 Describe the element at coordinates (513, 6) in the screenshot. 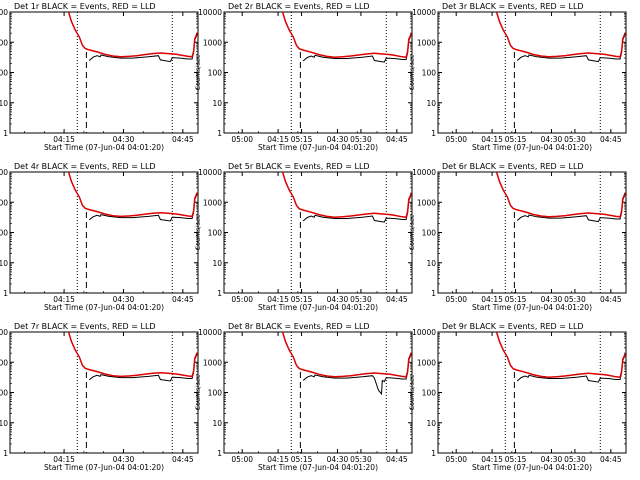

I see `chart-title: Det 3r BLACK = Events, RED = LLD` at that location.